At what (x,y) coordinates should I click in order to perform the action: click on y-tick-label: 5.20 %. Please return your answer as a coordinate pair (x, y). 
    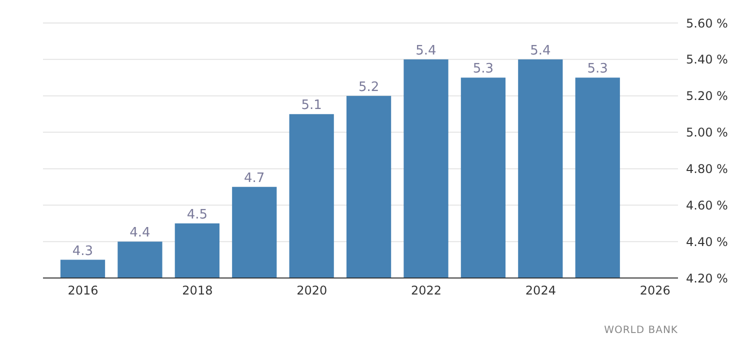
    Looking at the image, I should click on (707, 96).